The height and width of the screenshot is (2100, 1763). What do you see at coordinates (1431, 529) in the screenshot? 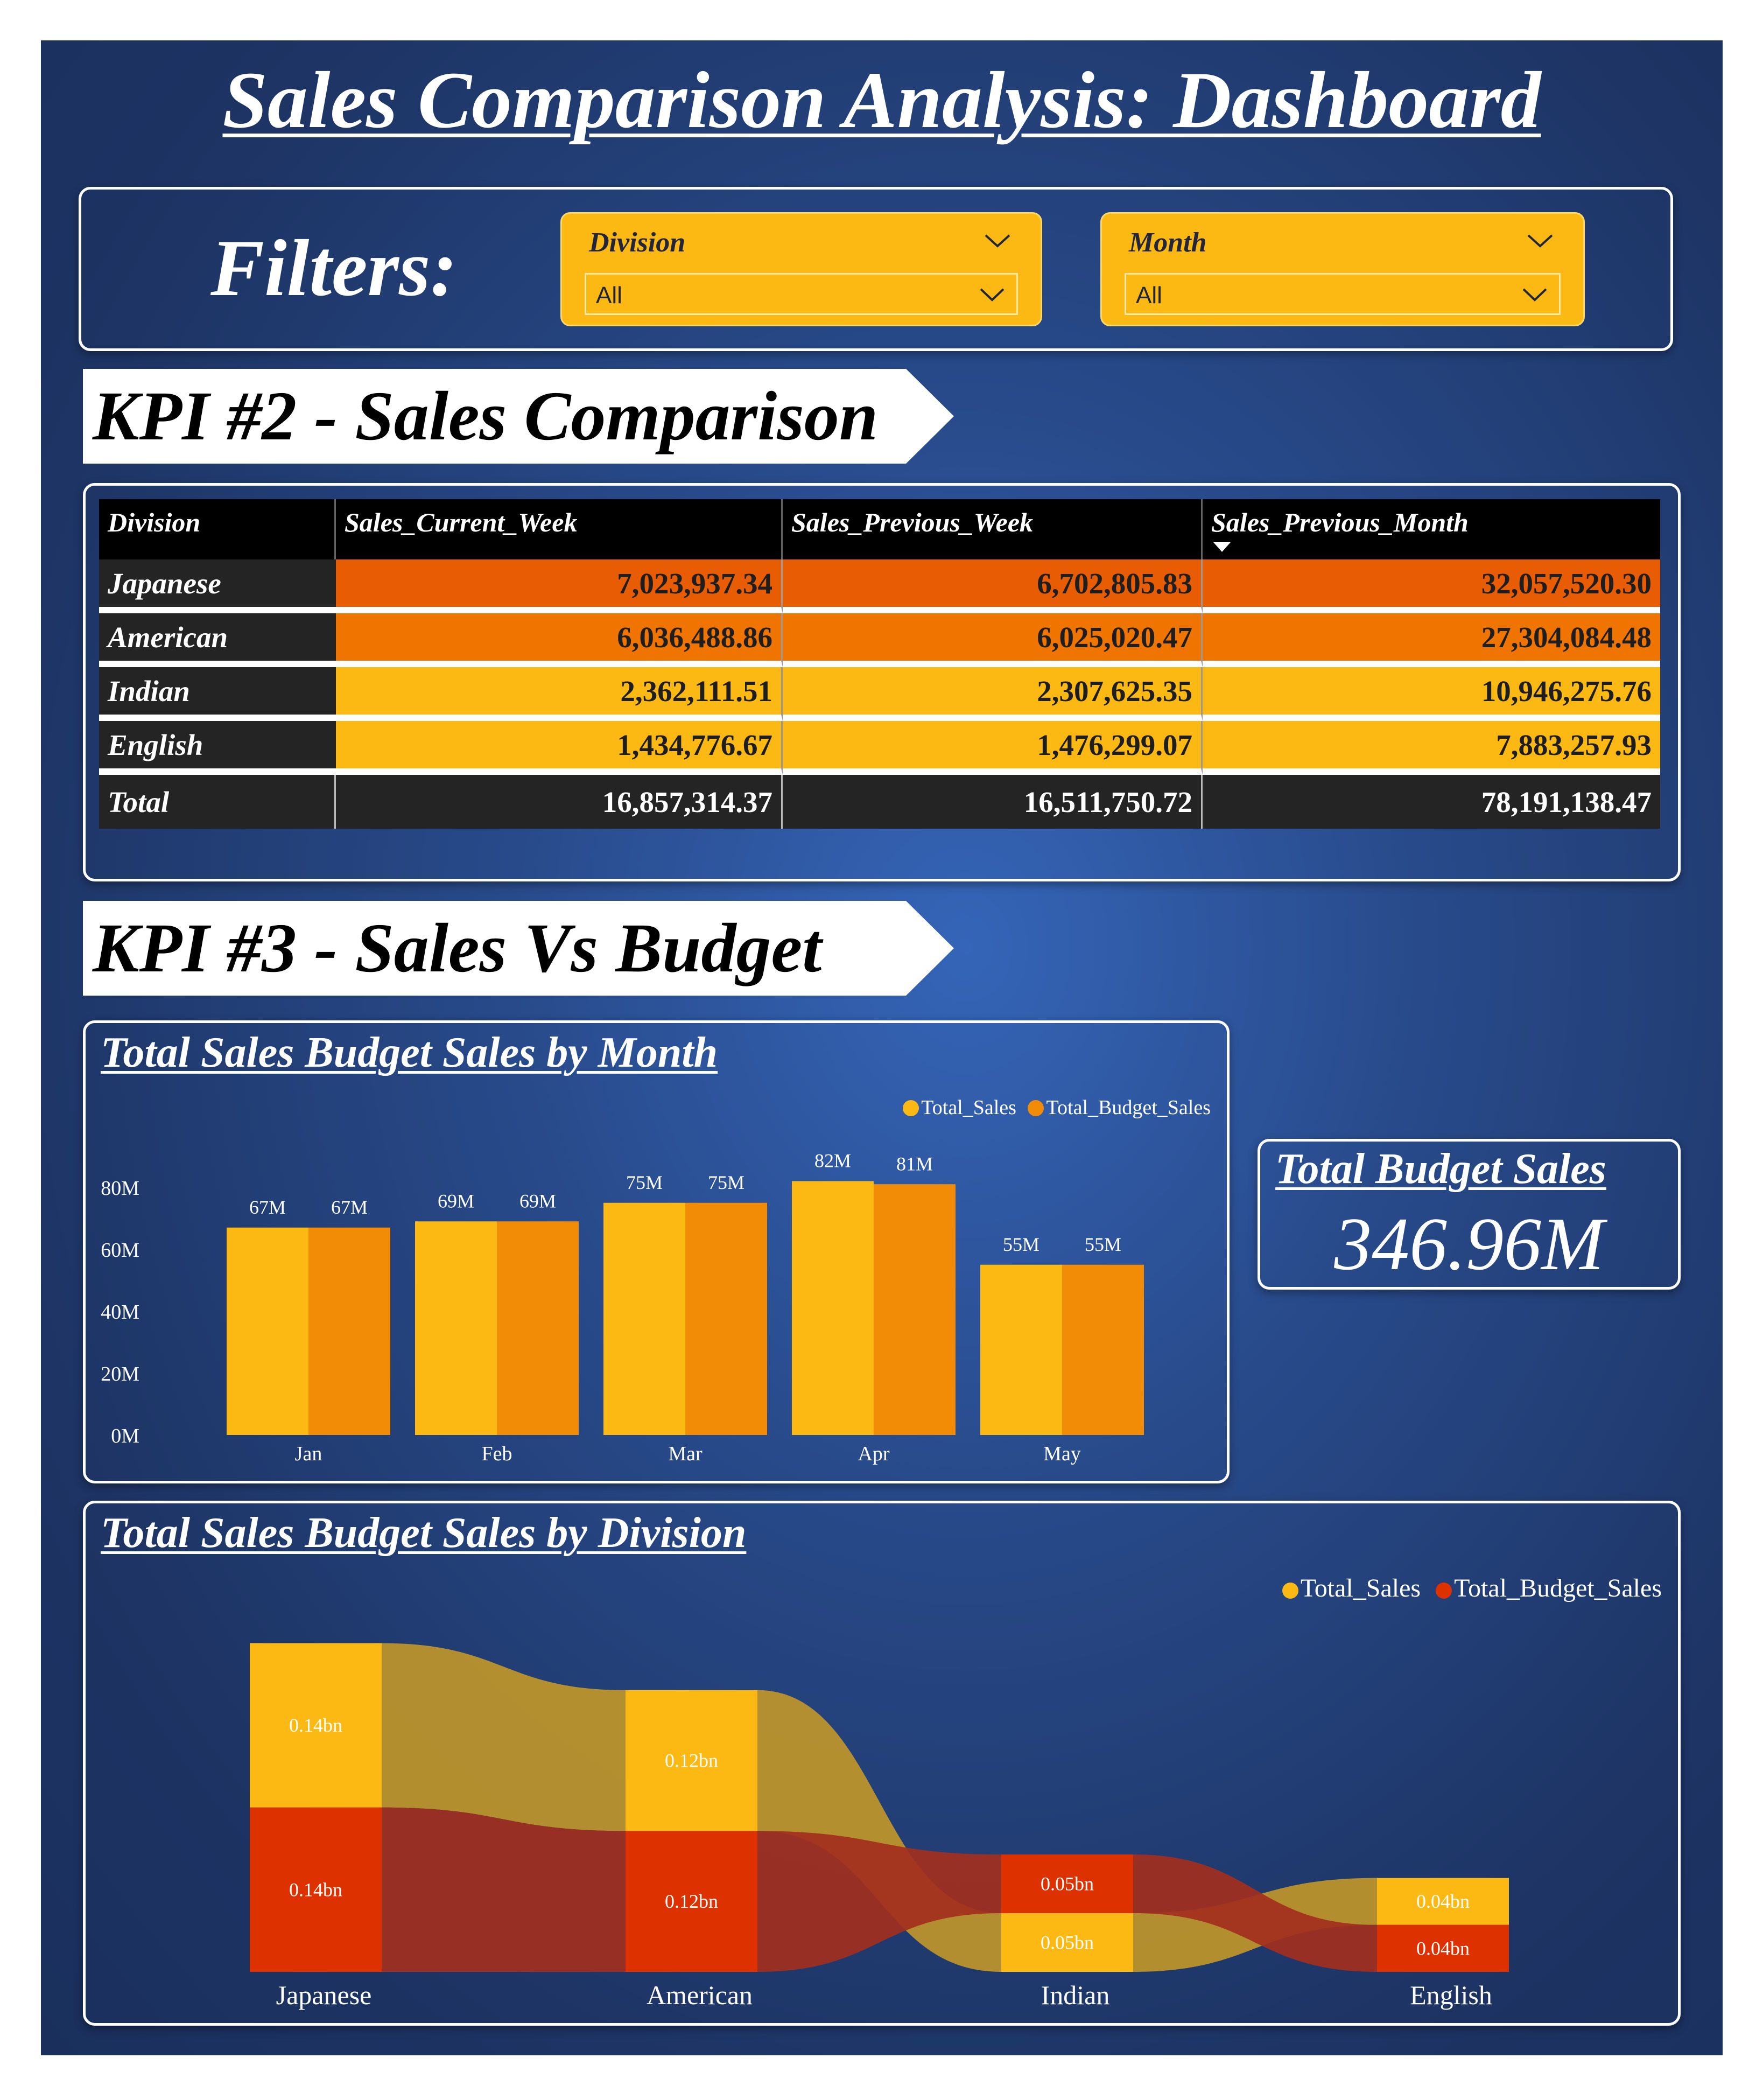
I see `column-header-sales-previous-month: Sales_Previous_Month` at bounding box center [1431, 529].